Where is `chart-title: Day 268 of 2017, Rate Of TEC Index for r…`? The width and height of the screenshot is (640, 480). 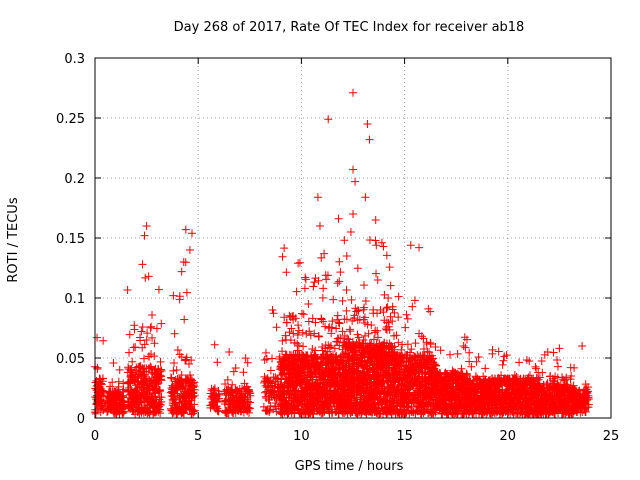 chart-title: Day 268 of 2017, Rate Of TEC Index for r… is located at coordinates (349, 27).